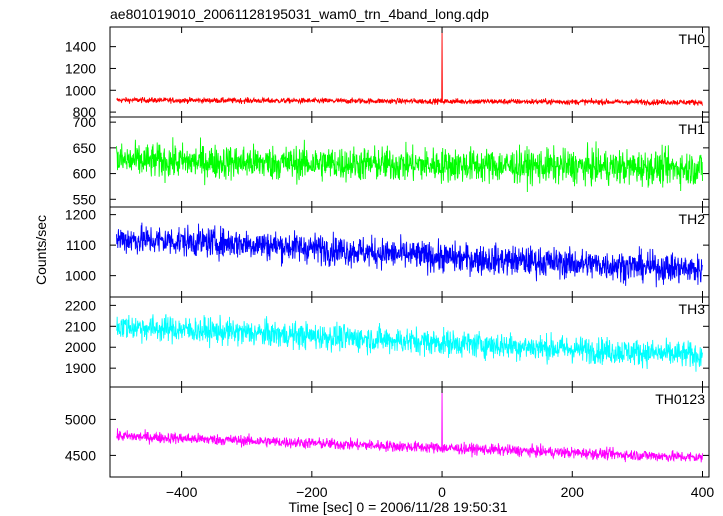 The height and width of the screenshot is (516, 723). I want to click on series-line-th3, so click(409, 343).